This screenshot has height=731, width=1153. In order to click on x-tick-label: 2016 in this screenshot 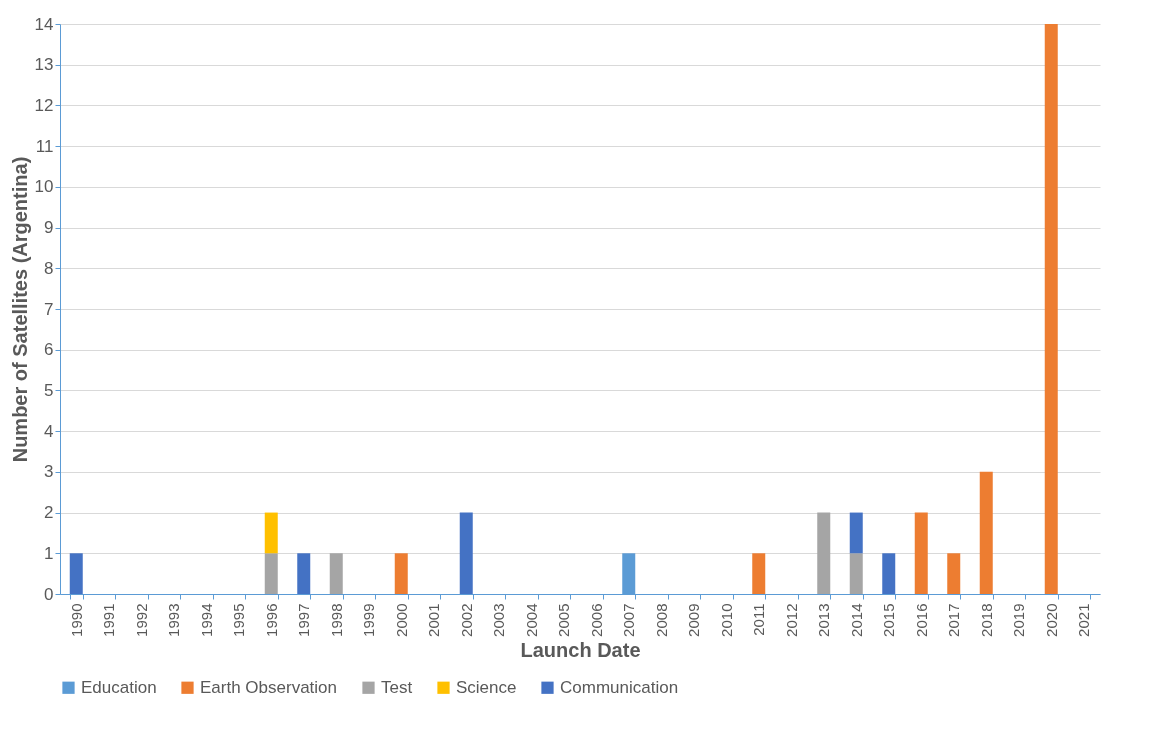, I will do `click(921, 620)`.